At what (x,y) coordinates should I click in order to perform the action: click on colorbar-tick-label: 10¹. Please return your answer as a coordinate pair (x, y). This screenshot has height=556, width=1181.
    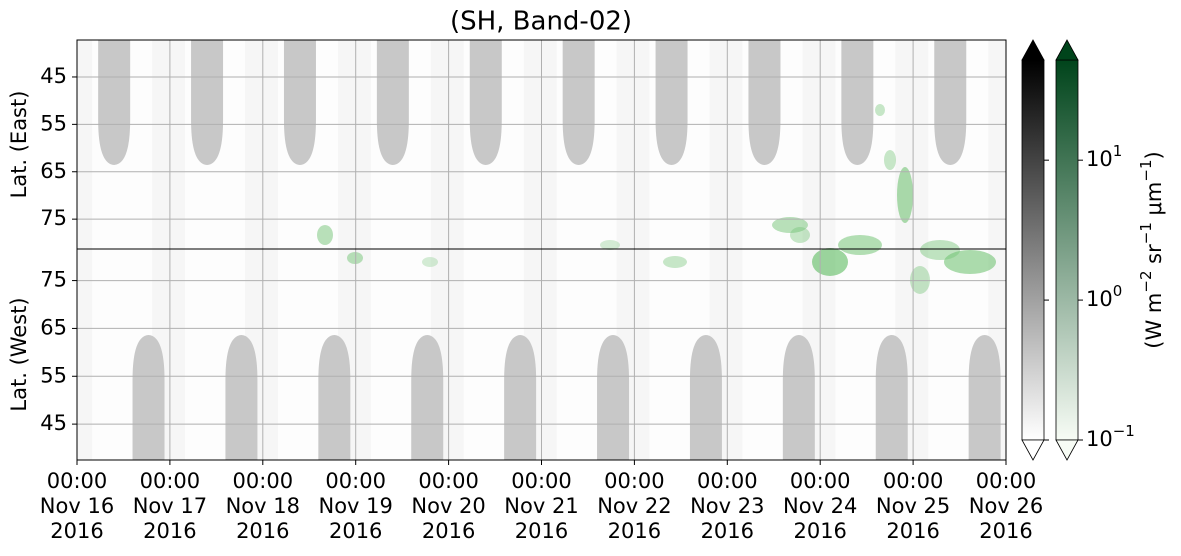
    Looking at the image, I should click on (1104, 157).